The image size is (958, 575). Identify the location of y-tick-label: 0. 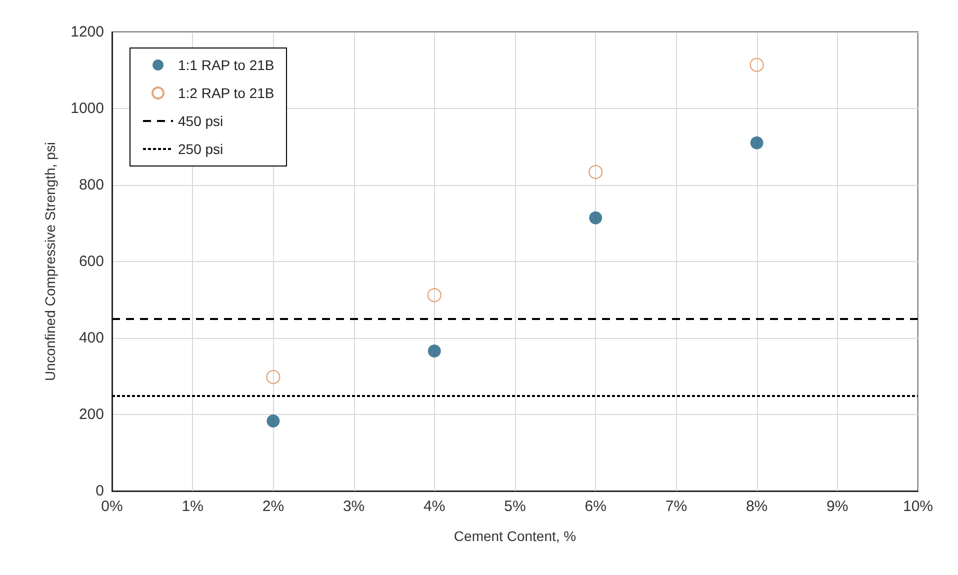
(100, 491).